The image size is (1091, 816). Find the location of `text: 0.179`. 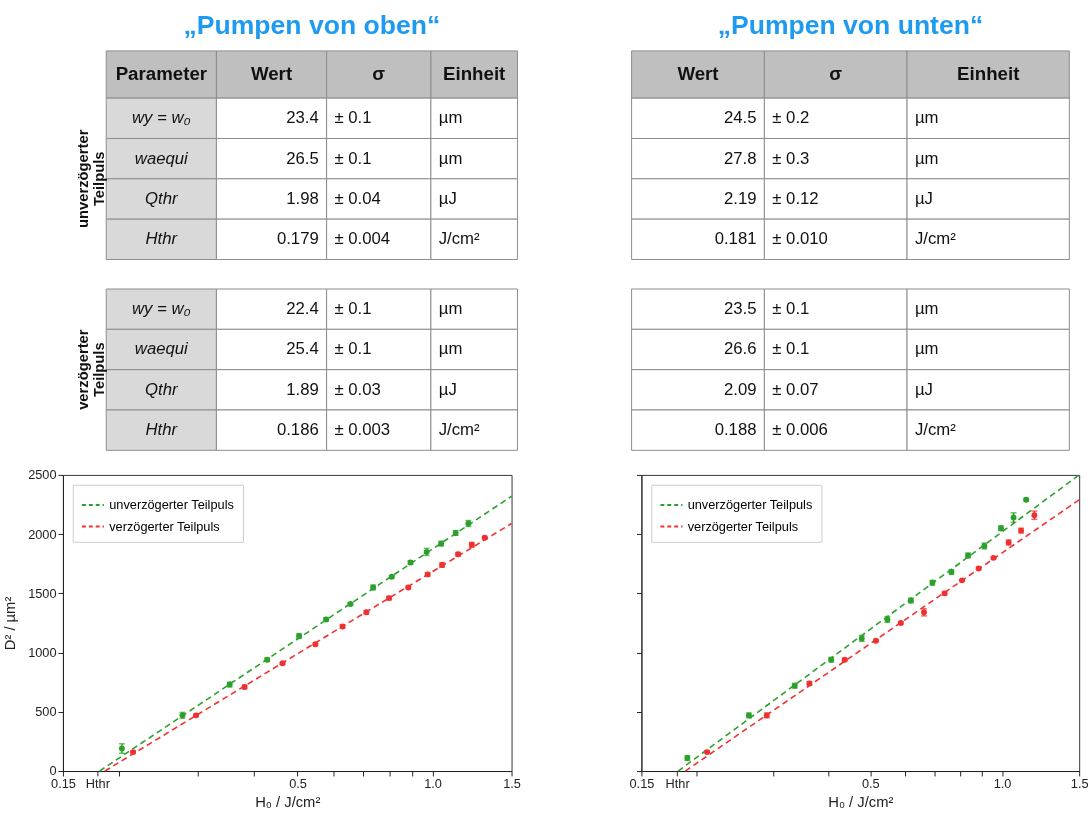

text: 0.179 is located at coordinates (297, 239).